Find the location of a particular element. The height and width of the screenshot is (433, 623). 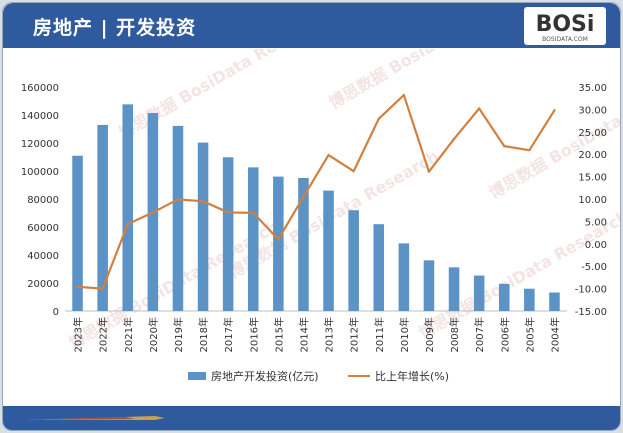

left-axis-tick-label: 40000 is located at coordinates (43, 256).